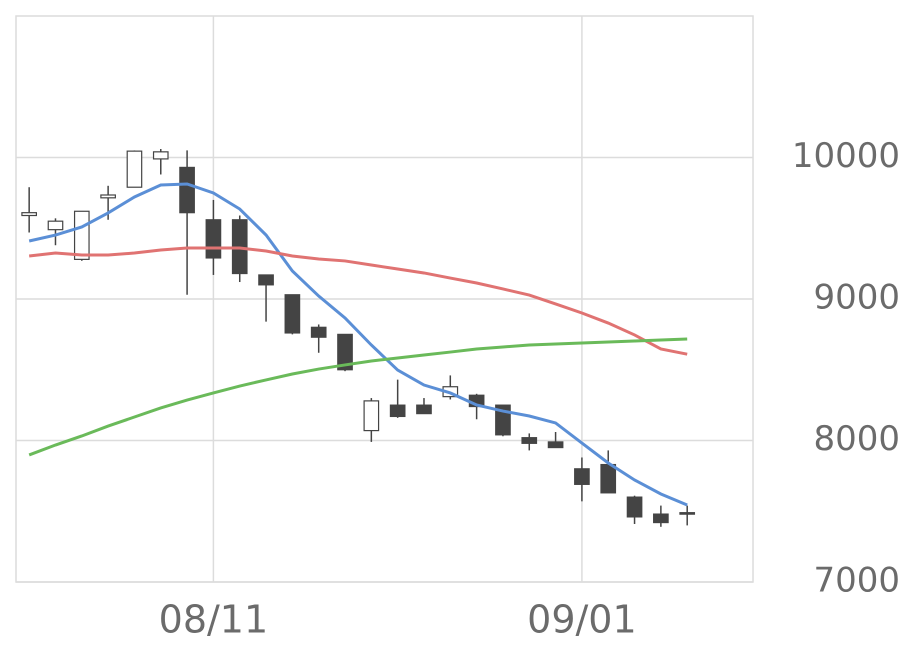  What do you see at coordinates (214, 620) in the screenshot?
I see `x-tick-label: 08/11` at bounding box center [214, 620].